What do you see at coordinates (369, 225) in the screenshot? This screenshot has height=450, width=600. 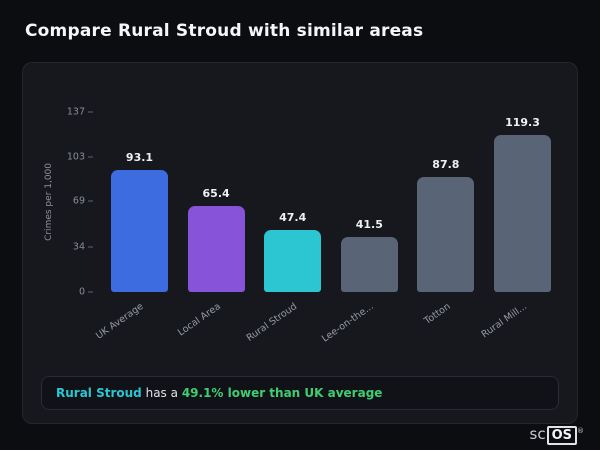 I see `bar-value-label: 41.5` at bounding box center [369, 225].